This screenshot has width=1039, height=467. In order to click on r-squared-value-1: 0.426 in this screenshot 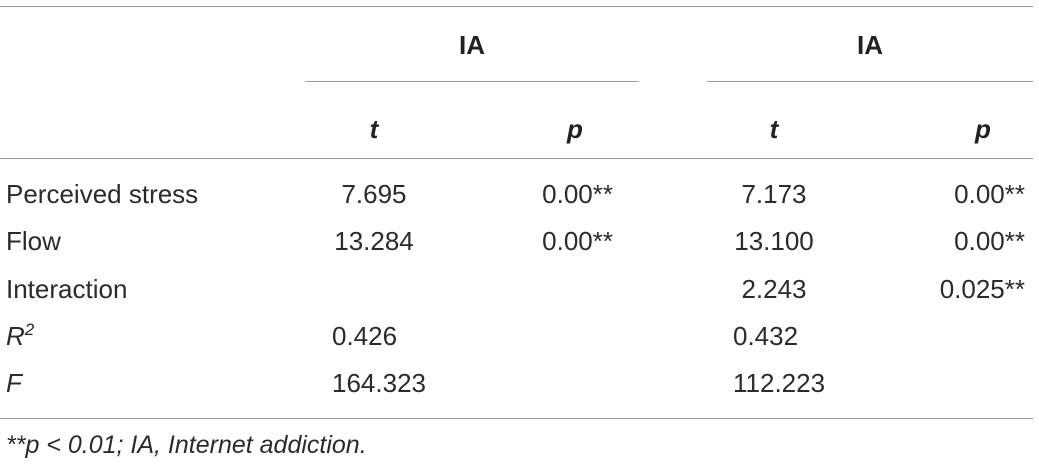, I will do `click(365, 336)`.